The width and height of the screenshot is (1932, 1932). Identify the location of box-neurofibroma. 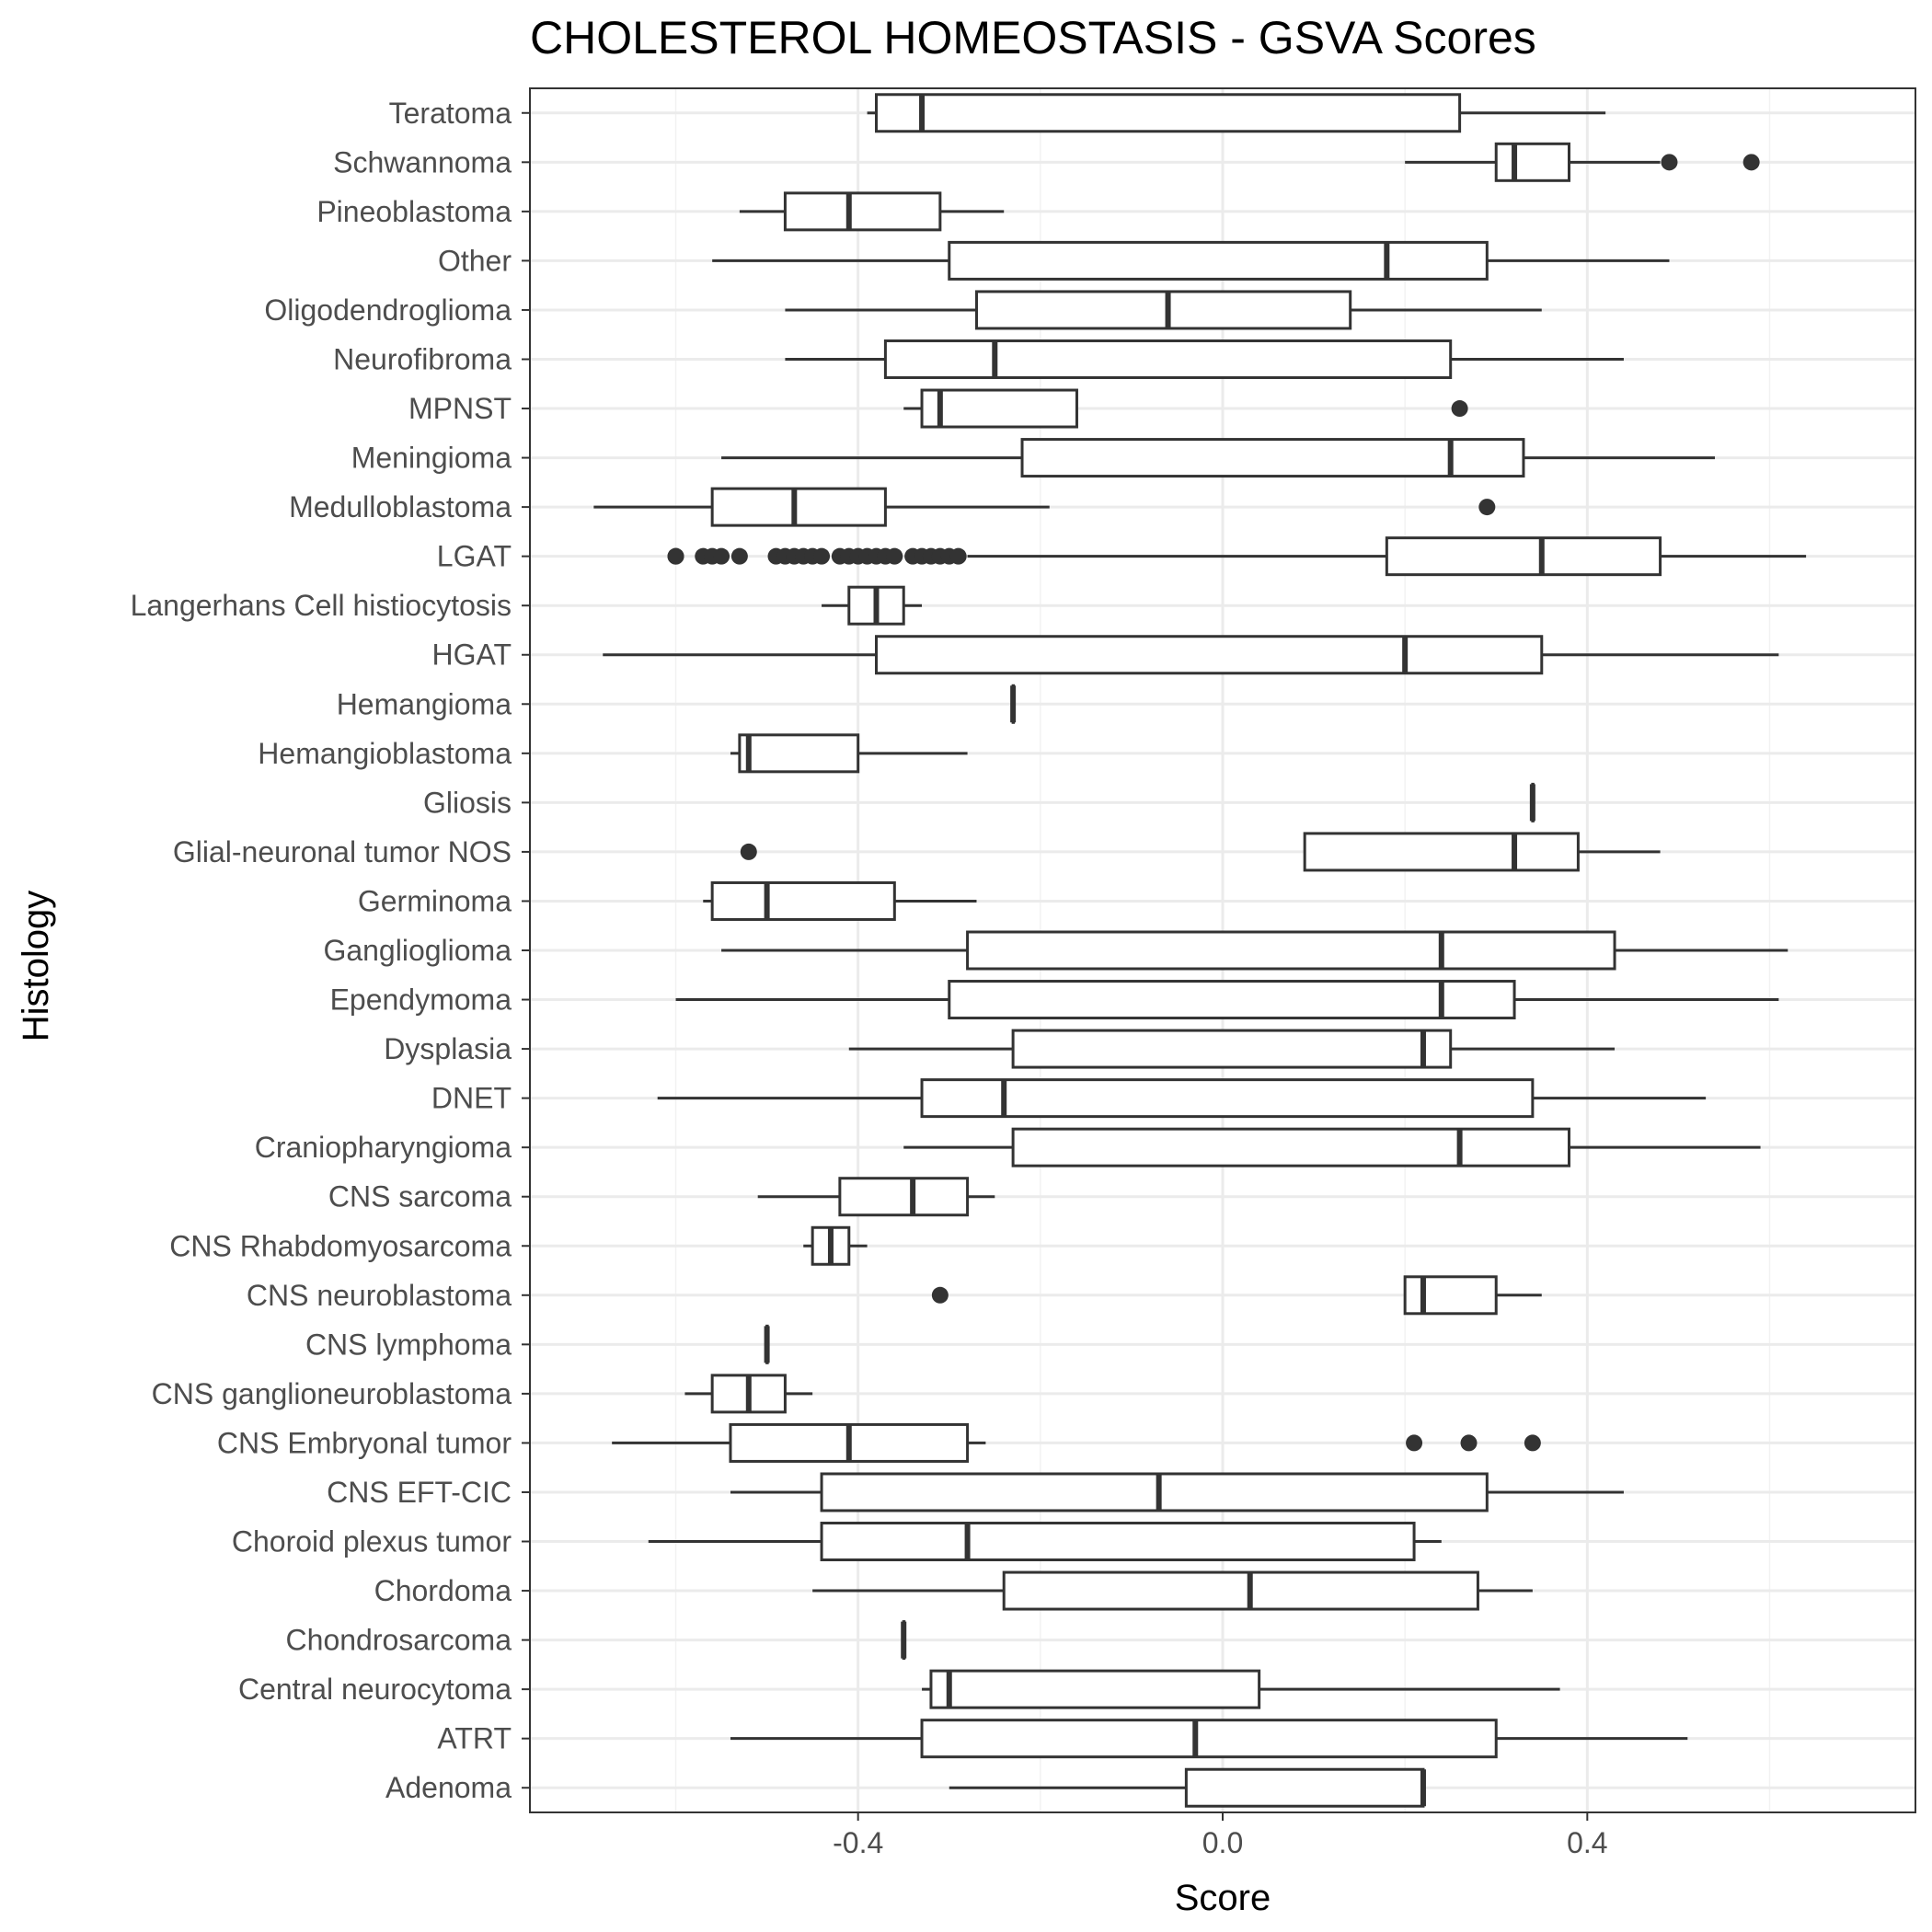
(1204, 359).